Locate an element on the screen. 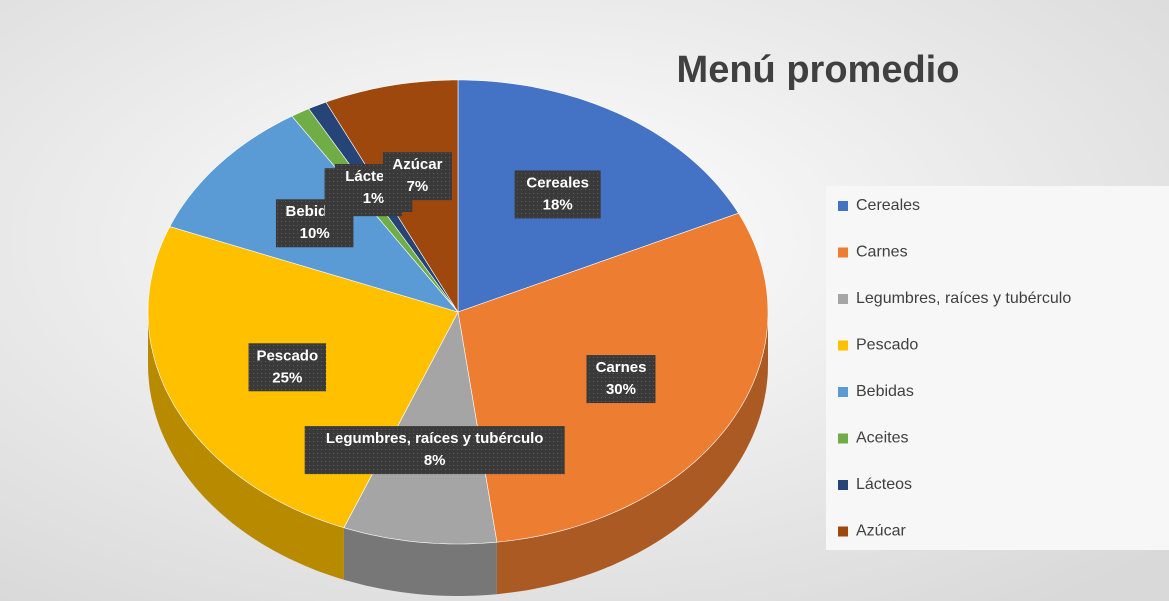  data-label: Cereales 18% is located at coordinates (557, 194).